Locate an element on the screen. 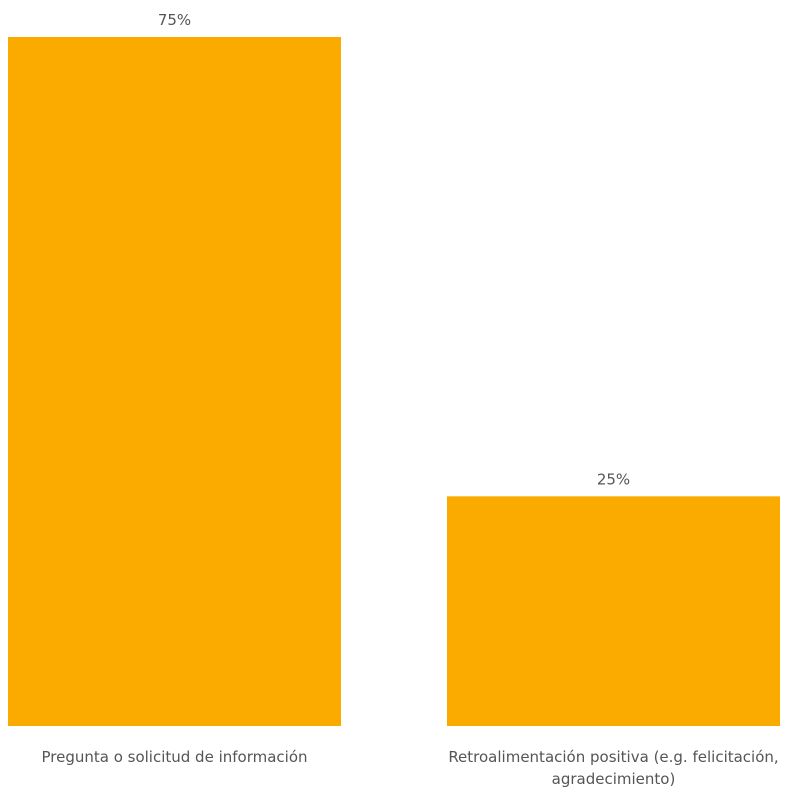  data-label-0: 75% is located at coordinates (174, 20).